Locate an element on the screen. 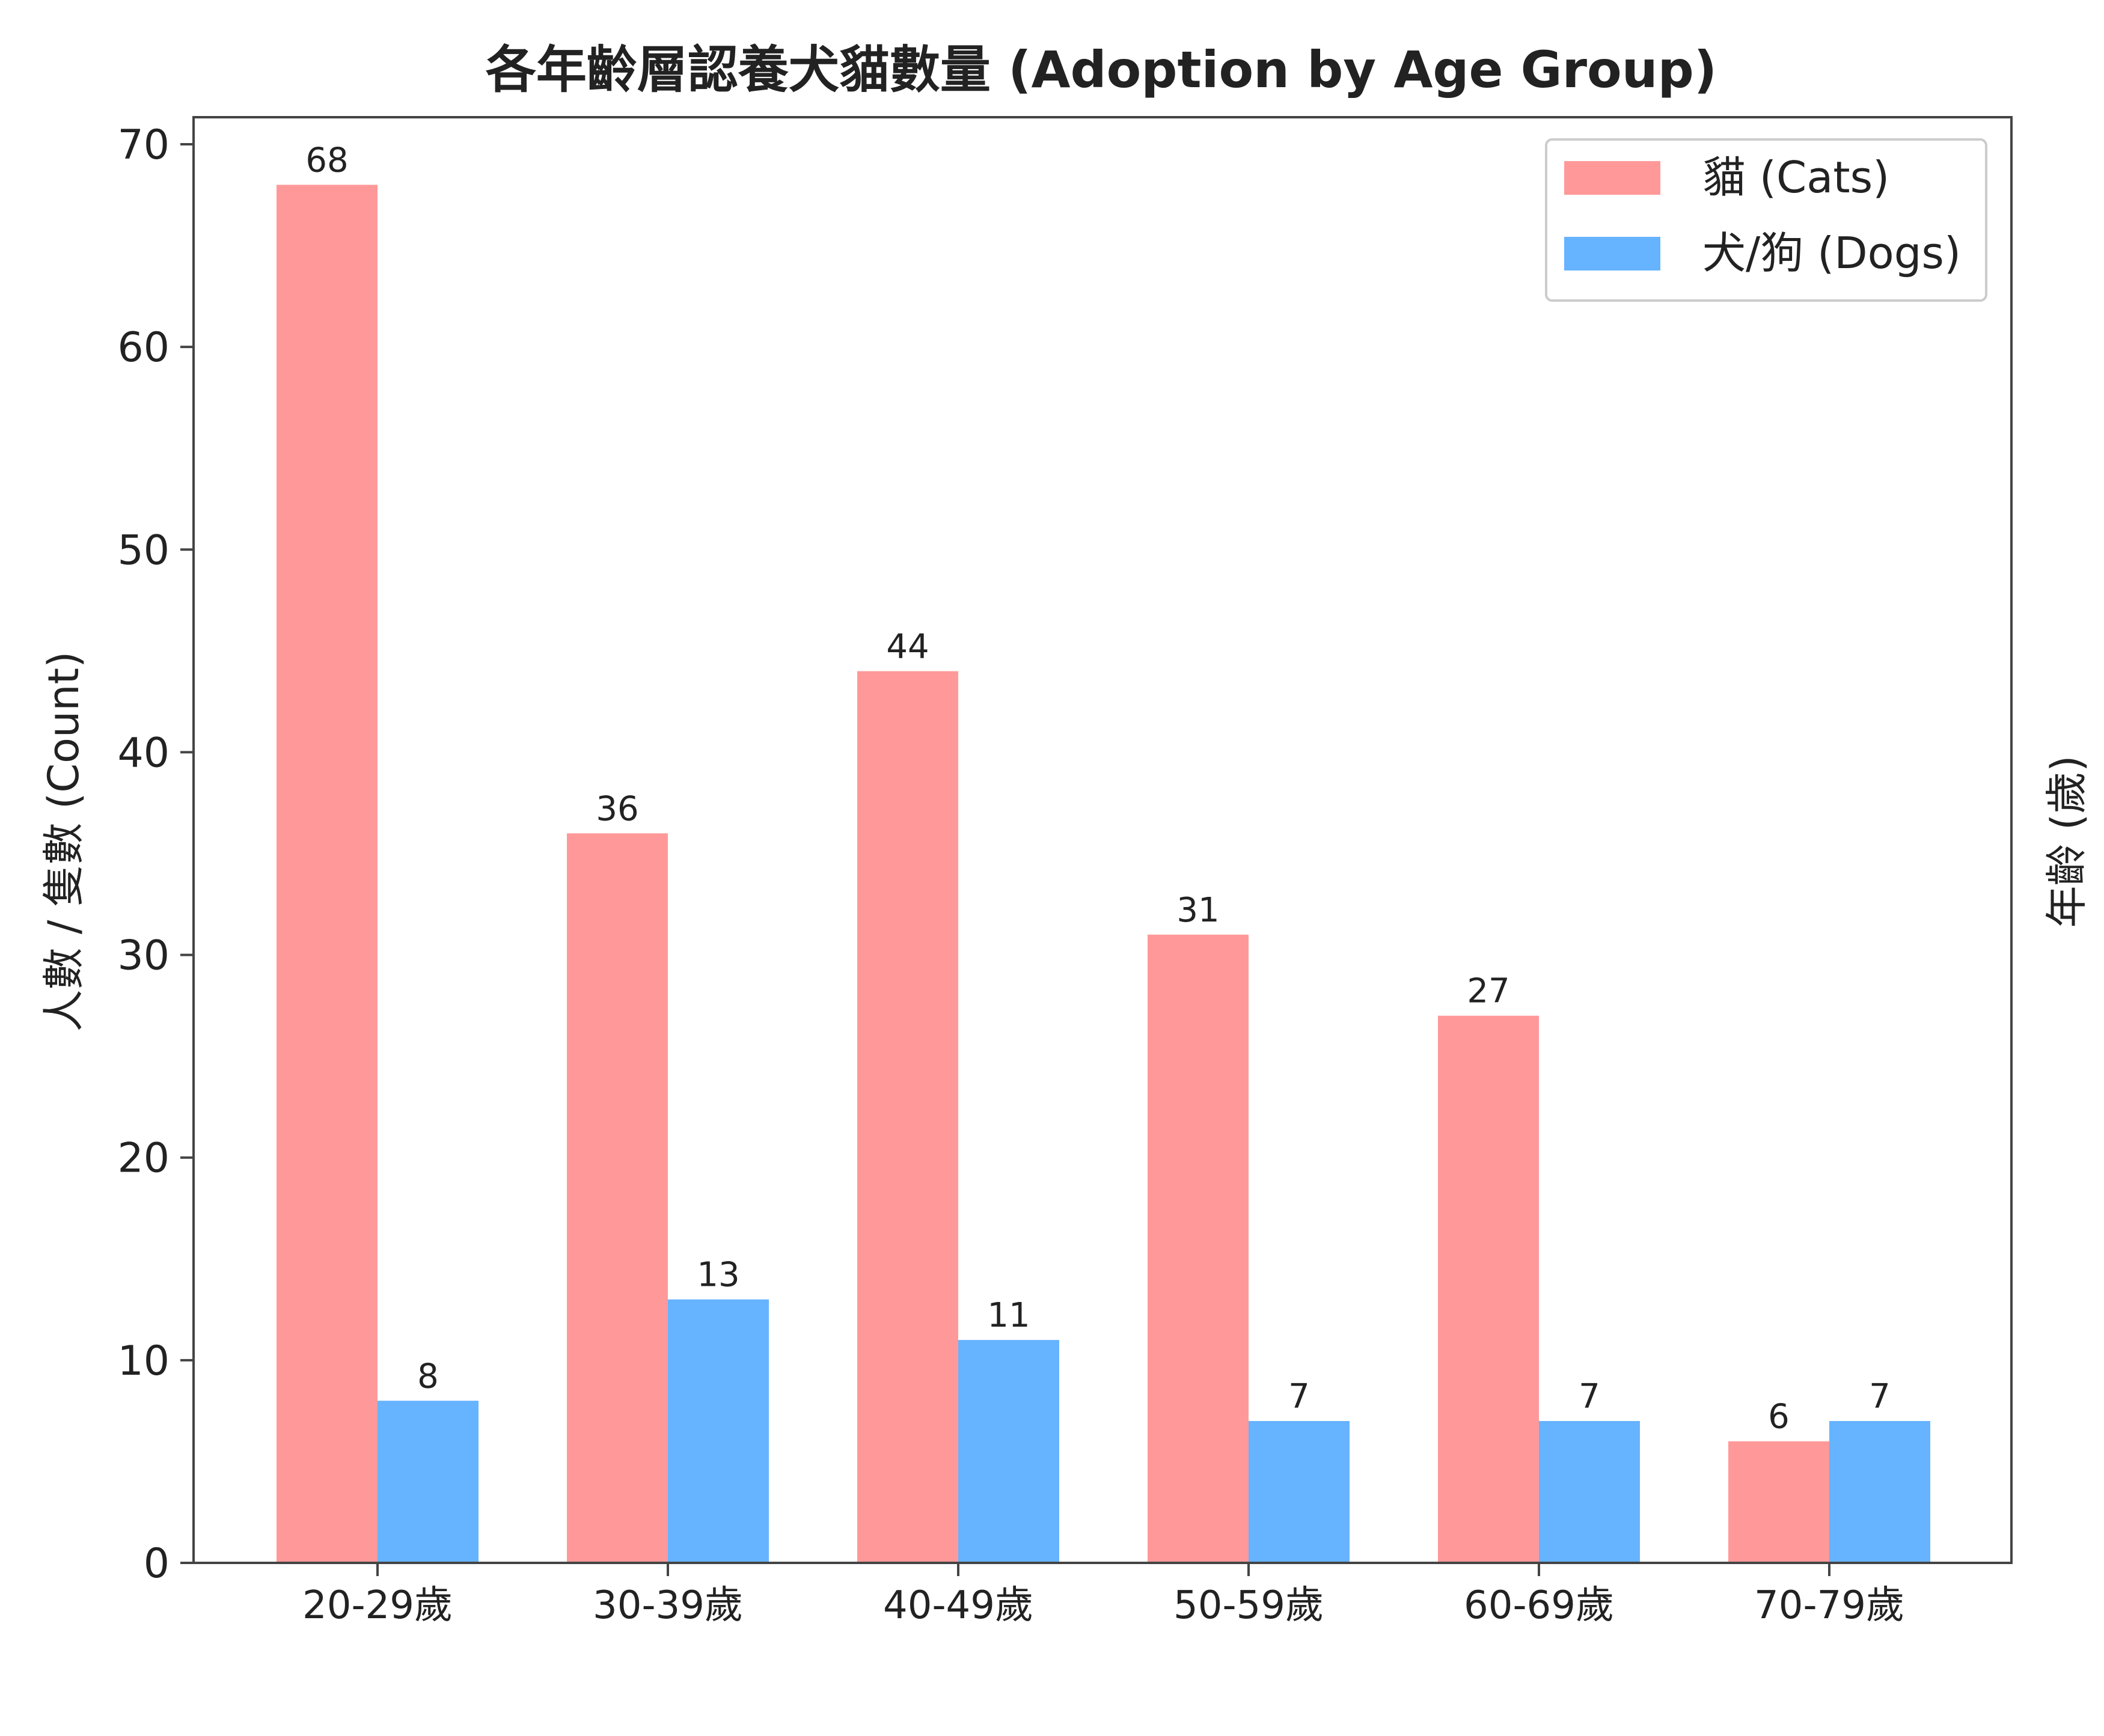 This screenshot has width=2104, height=1736. cats-bar-70-79歲 is located at coordinates (1778, 1502).